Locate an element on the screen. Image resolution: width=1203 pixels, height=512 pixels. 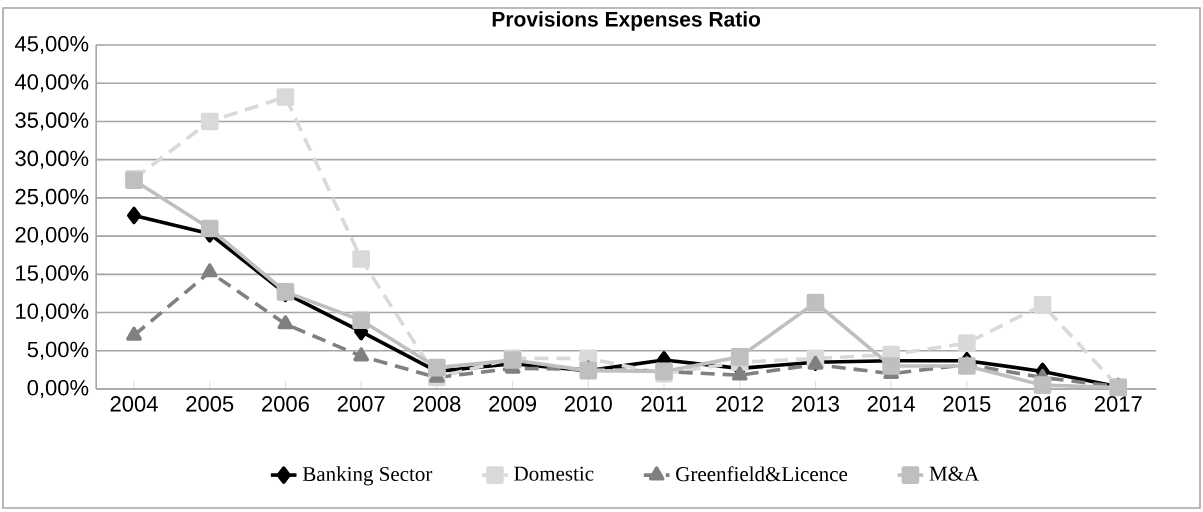
x-tick-label: 2013 is located at coordinates (815, 404).